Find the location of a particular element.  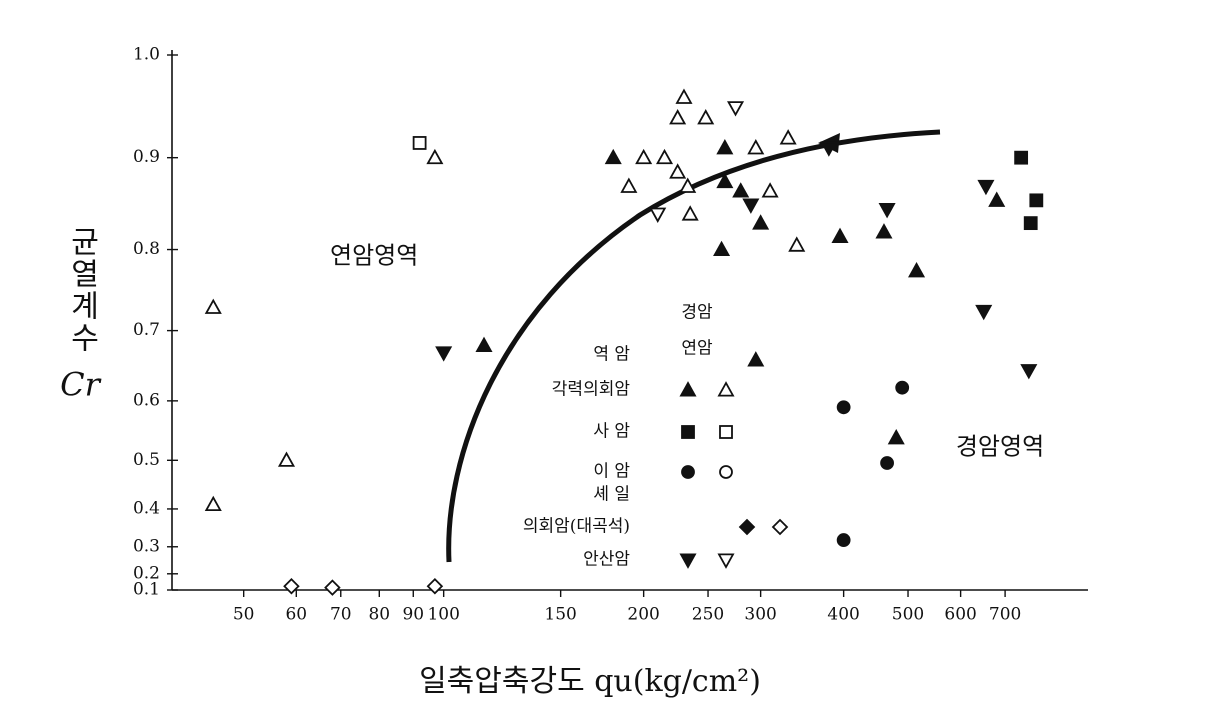

x-tick-label: 400 is located at coordinates (843, 615).